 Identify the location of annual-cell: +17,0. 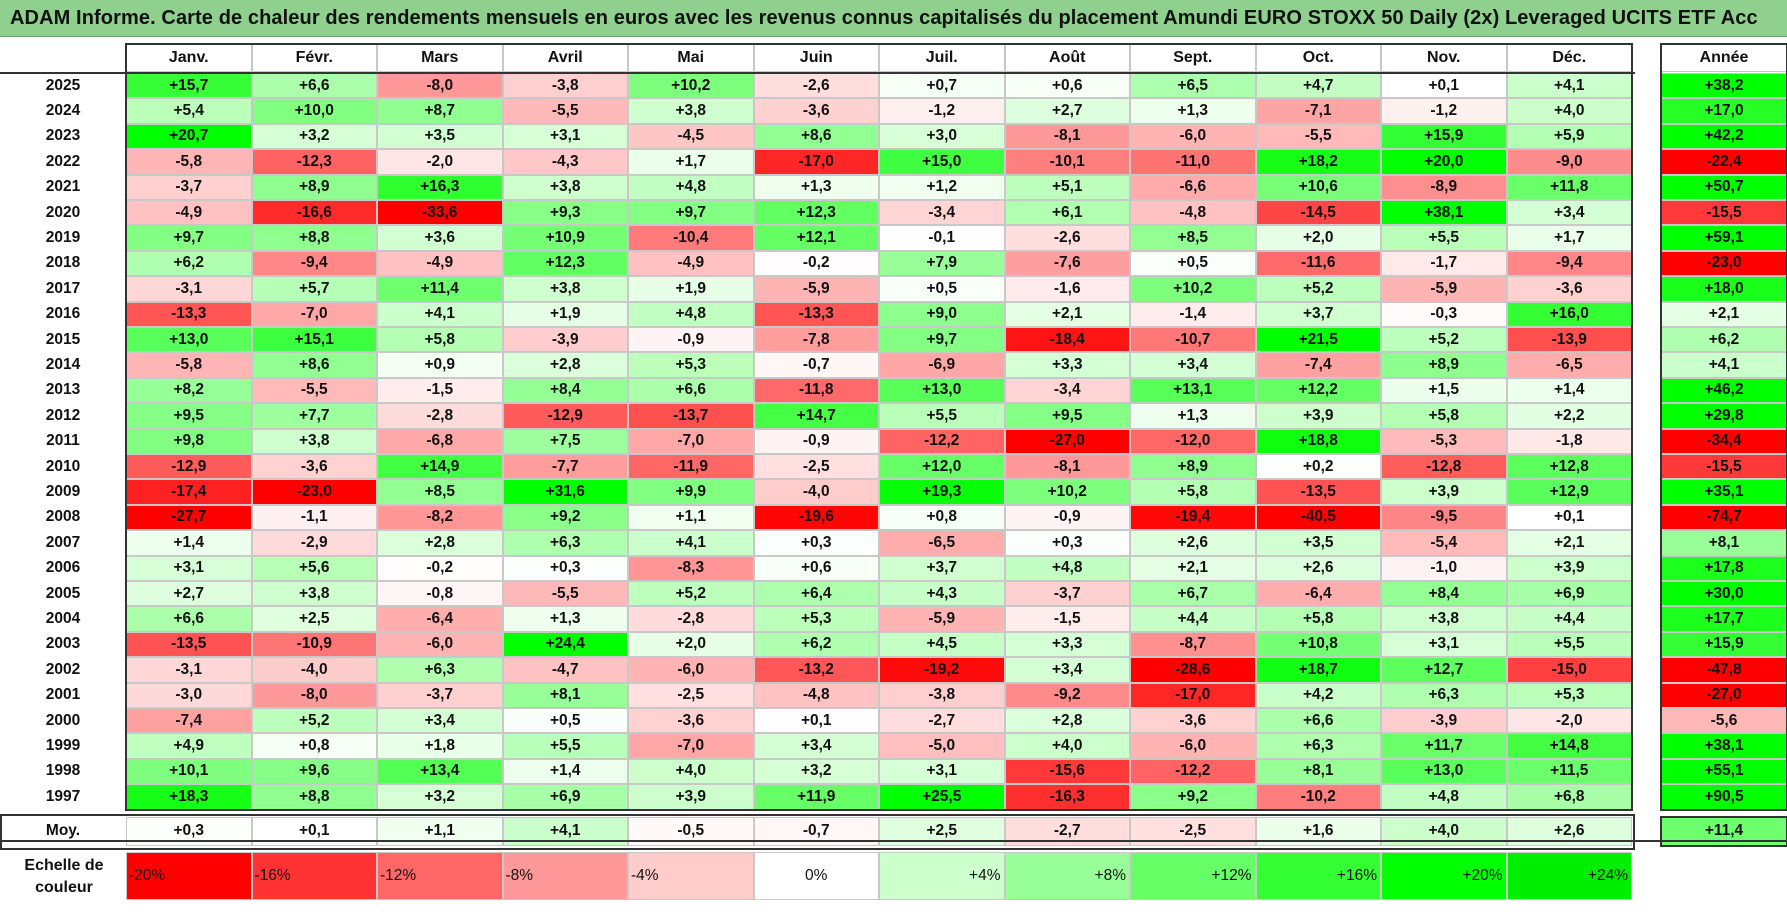
(1724, 111).